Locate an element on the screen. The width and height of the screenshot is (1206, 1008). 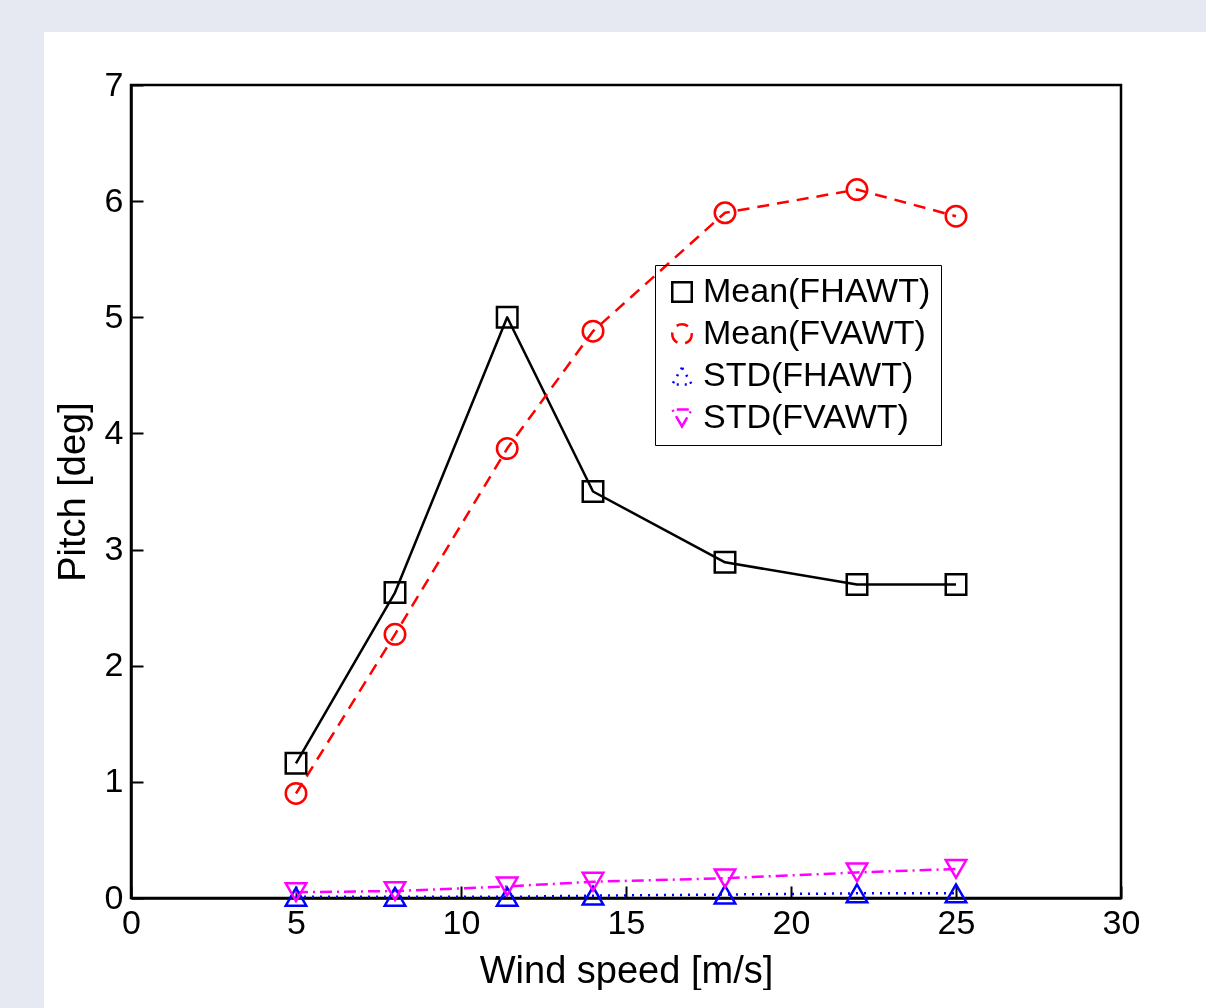
legend-label: STD(FVAWT) is located at coordinates (806, 416).